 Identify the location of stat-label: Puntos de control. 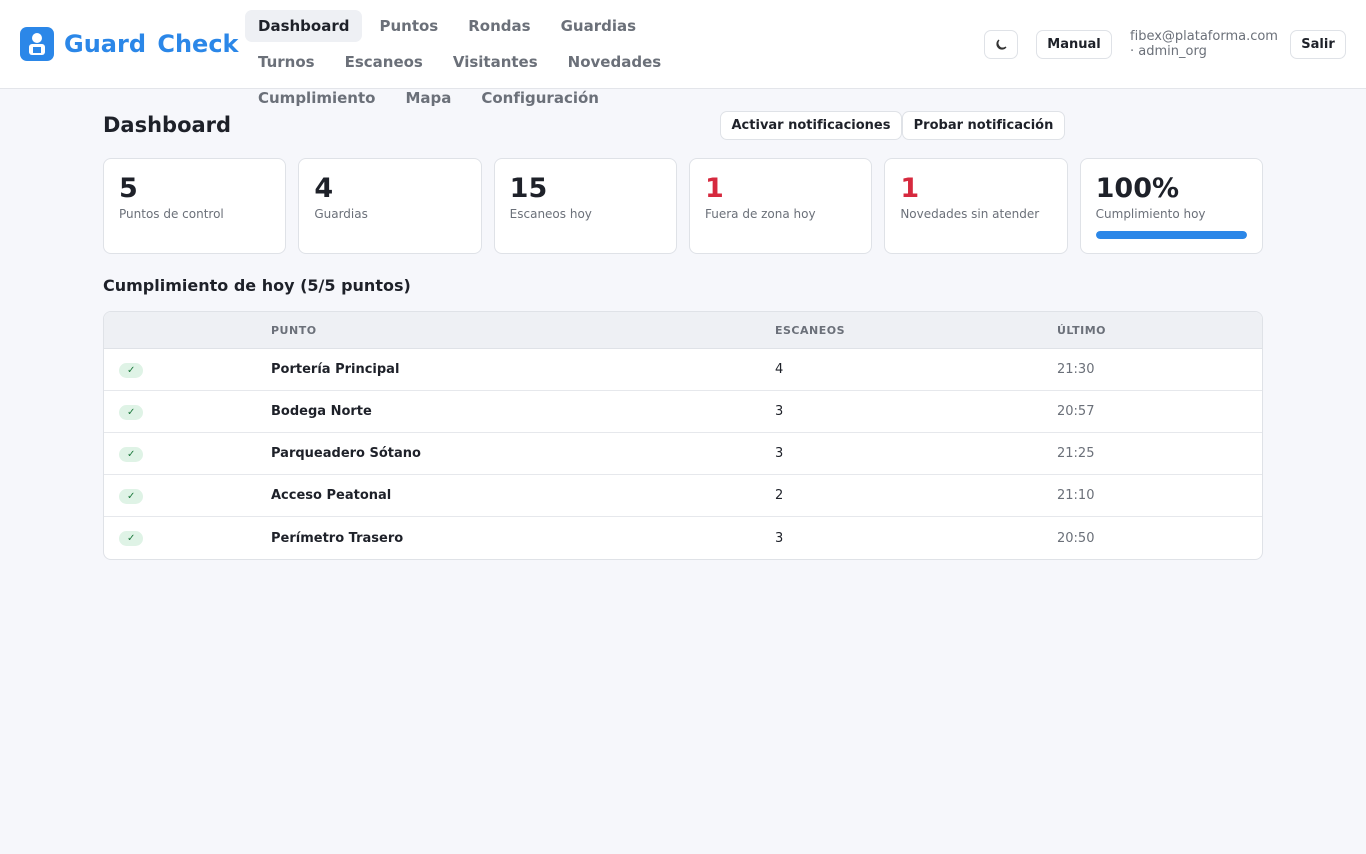
(171, 214).